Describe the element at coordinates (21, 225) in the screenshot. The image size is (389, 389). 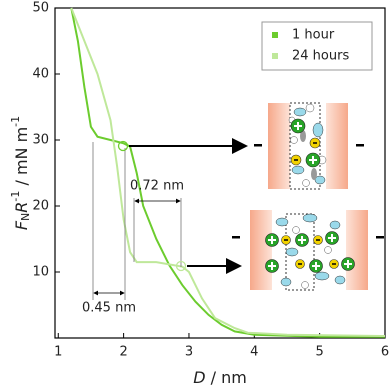
I see `y-axis-label-part: F` at that location.